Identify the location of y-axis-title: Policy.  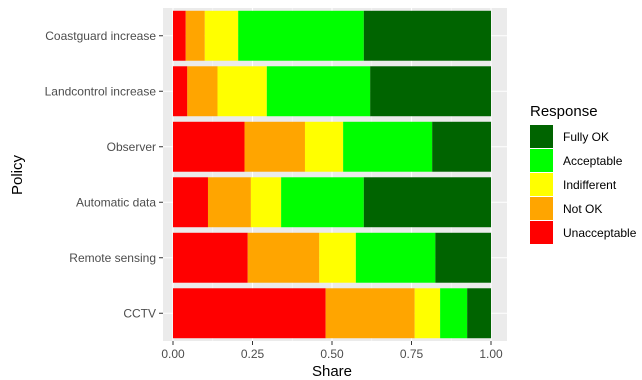
(17, 174).